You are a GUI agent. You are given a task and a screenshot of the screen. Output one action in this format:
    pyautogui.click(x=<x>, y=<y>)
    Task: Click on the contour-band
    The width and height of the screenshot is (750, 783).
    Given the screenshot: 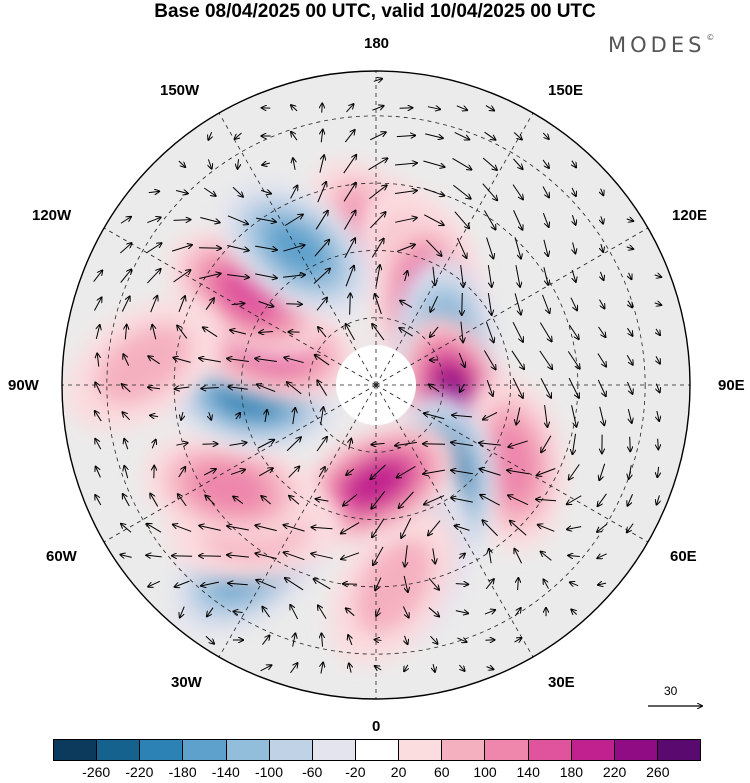 What is the action you would take?
    pyautogui.click(x=512, y=463)
    